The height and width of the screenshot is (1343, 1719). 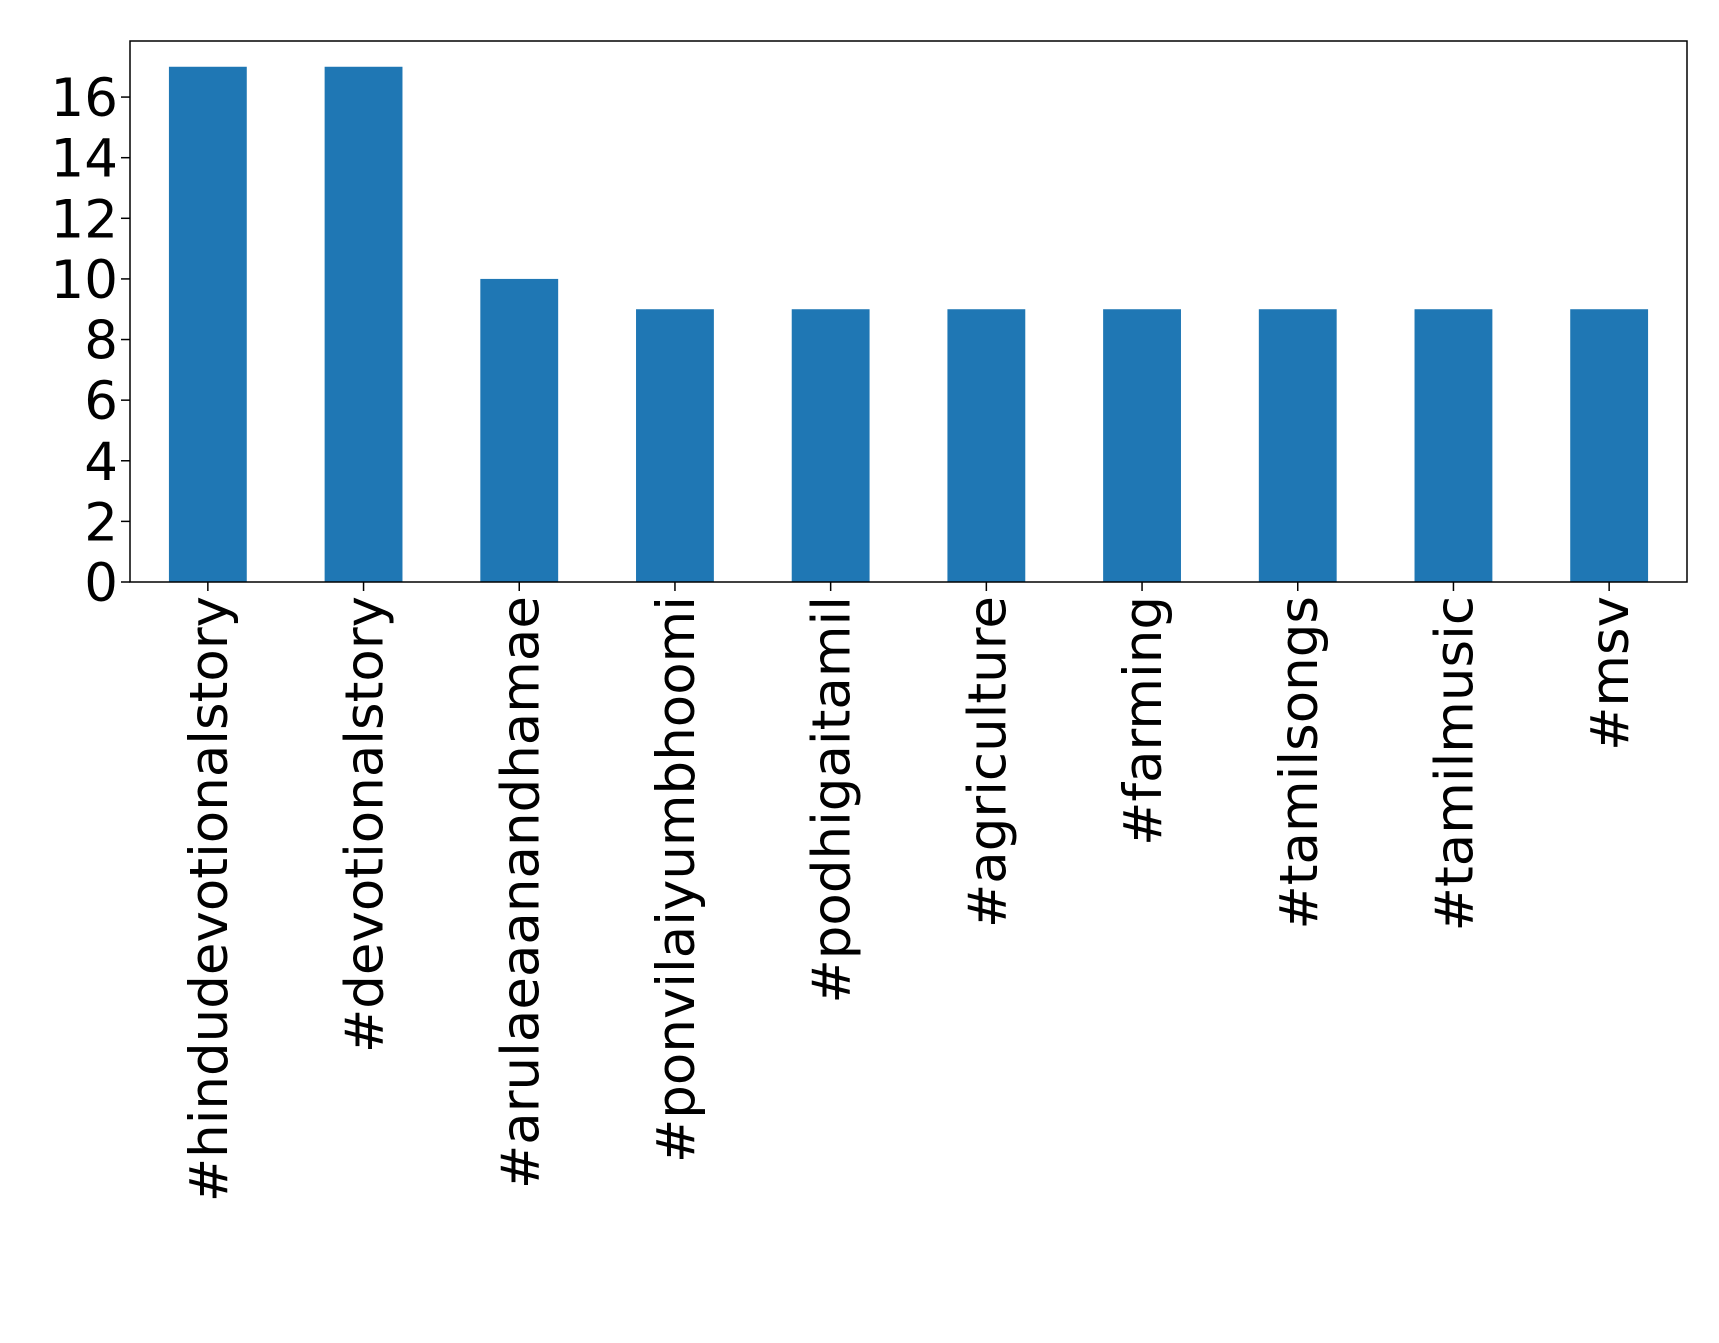 What do you see at coordinates (1454, 763) in the screenshot?
I see `x-tick-label: #tamilmusic` at bounding box center [1454, 763].